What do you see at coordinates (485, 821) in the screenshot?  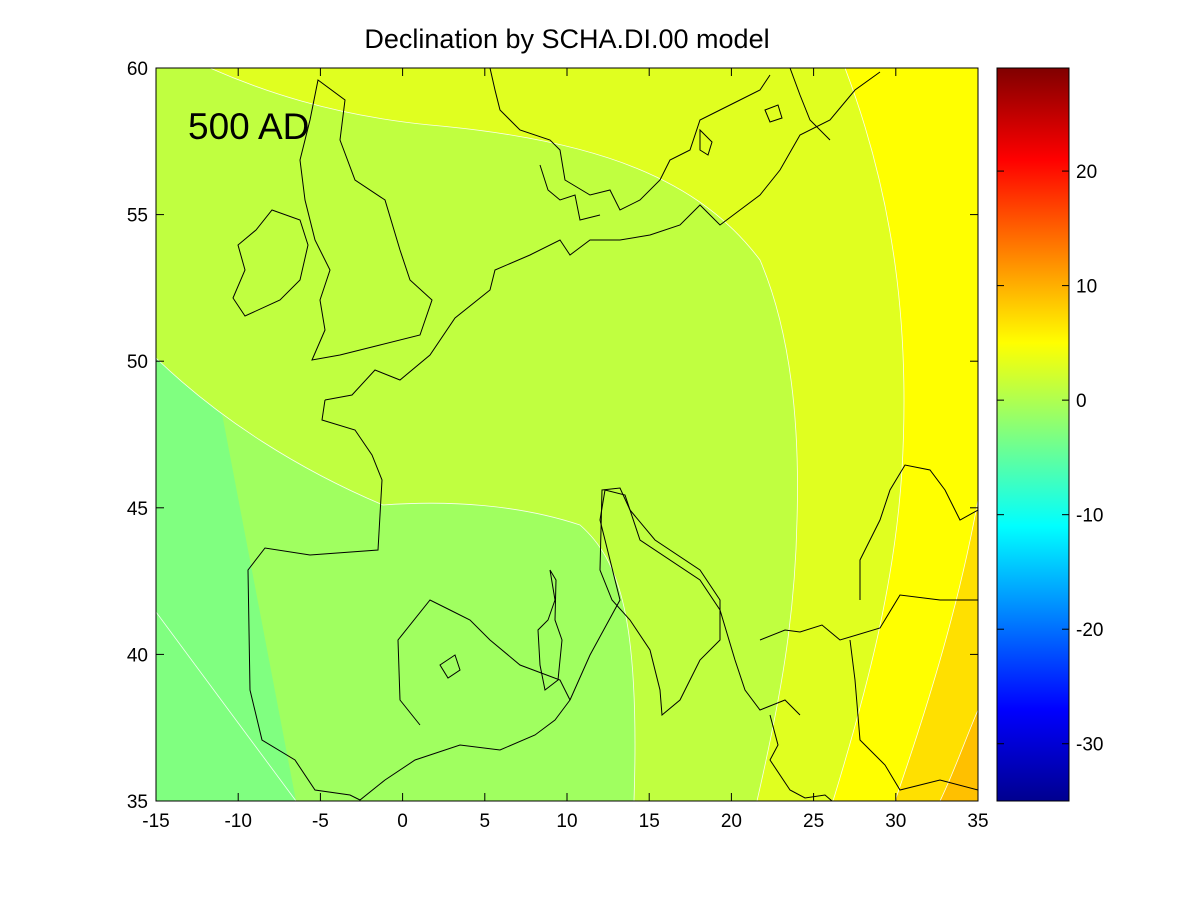 I see `x-tick-label: 5` at bounding box center [485, 821].